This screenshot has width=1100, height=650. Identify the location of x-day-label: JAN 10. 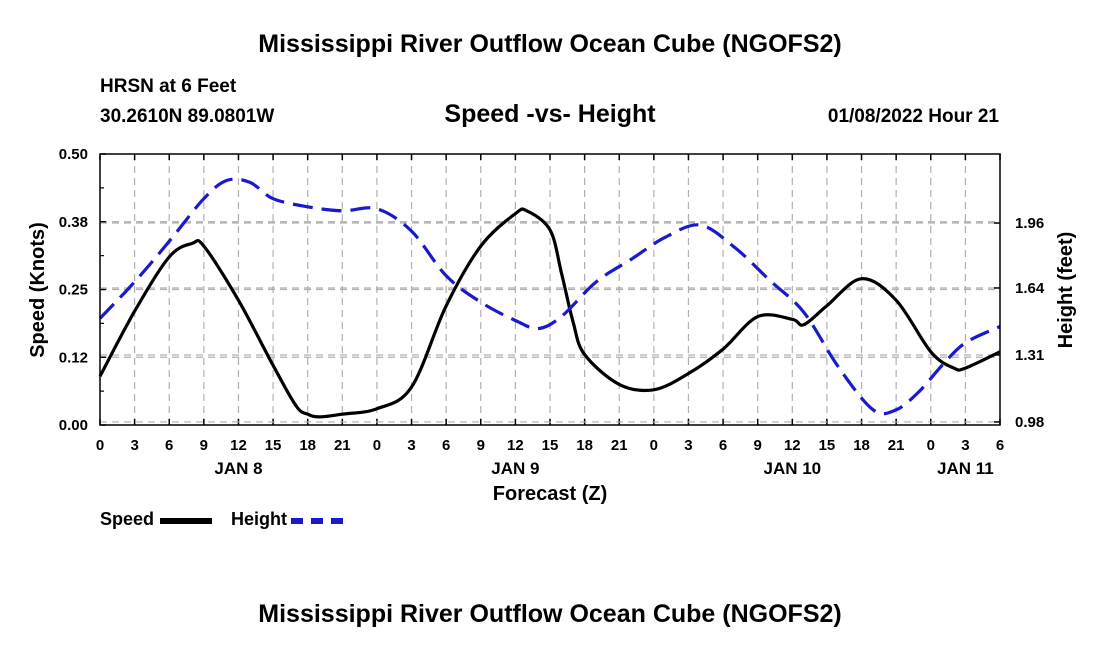
(792, 468).